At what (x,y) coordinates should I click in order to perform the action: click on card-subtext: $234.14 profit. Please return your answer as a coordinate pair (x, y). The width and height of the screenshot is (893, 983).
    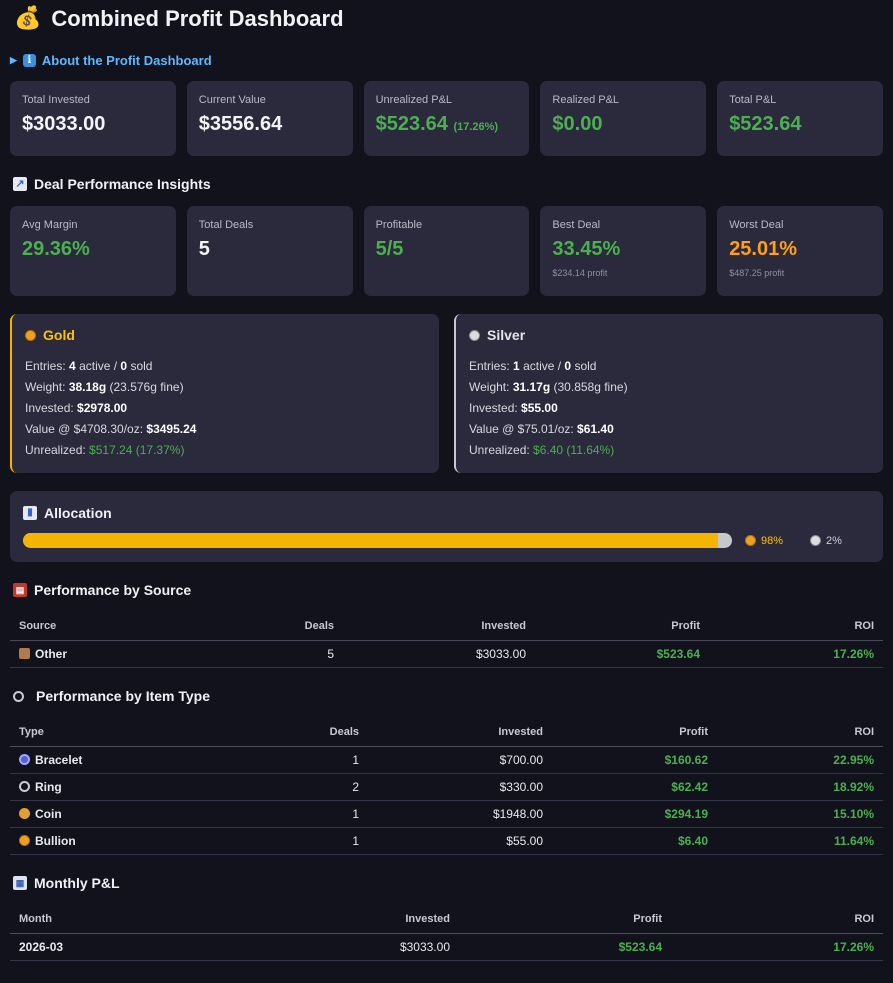
    Looking at the image, I should click on (580, 273).